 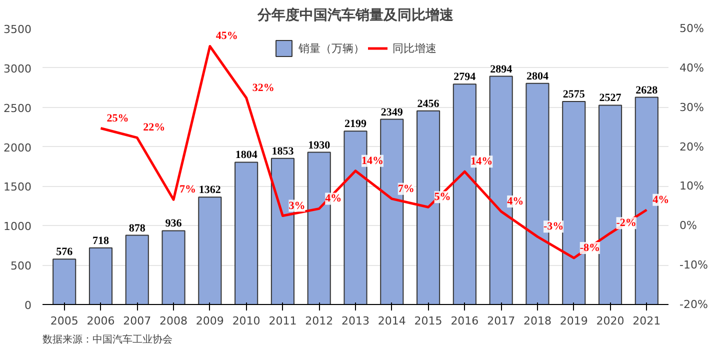 I want to click on y2-tick-label: -10%, so click(x=694, y=265).